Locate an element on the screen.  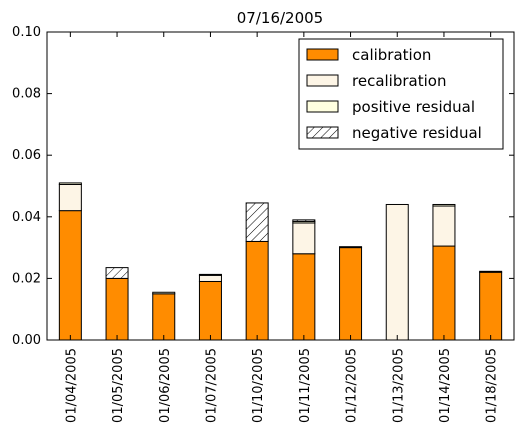
x-tick-label-1: 01/04/2005 is located at coordinates (71, 385).